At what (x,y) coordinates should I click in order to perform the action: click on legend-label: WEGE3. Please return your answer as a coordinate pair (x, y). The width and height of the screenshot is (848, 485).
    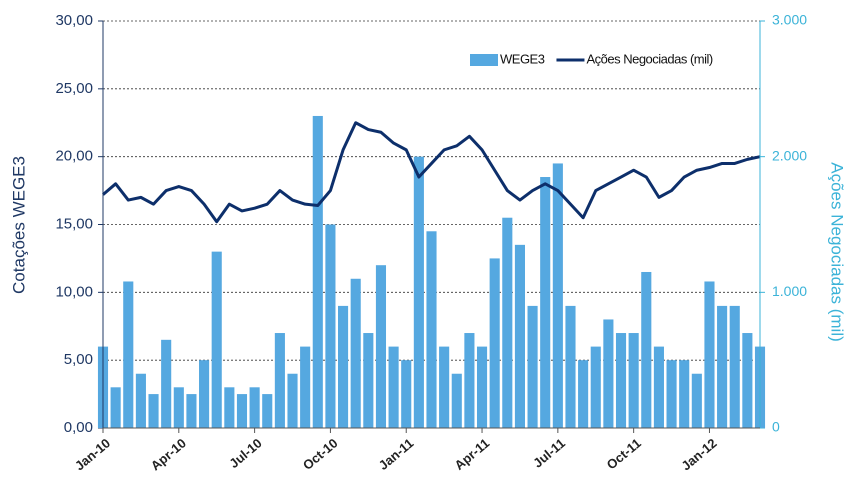
    Looking at the image, I should click on (522, 58).